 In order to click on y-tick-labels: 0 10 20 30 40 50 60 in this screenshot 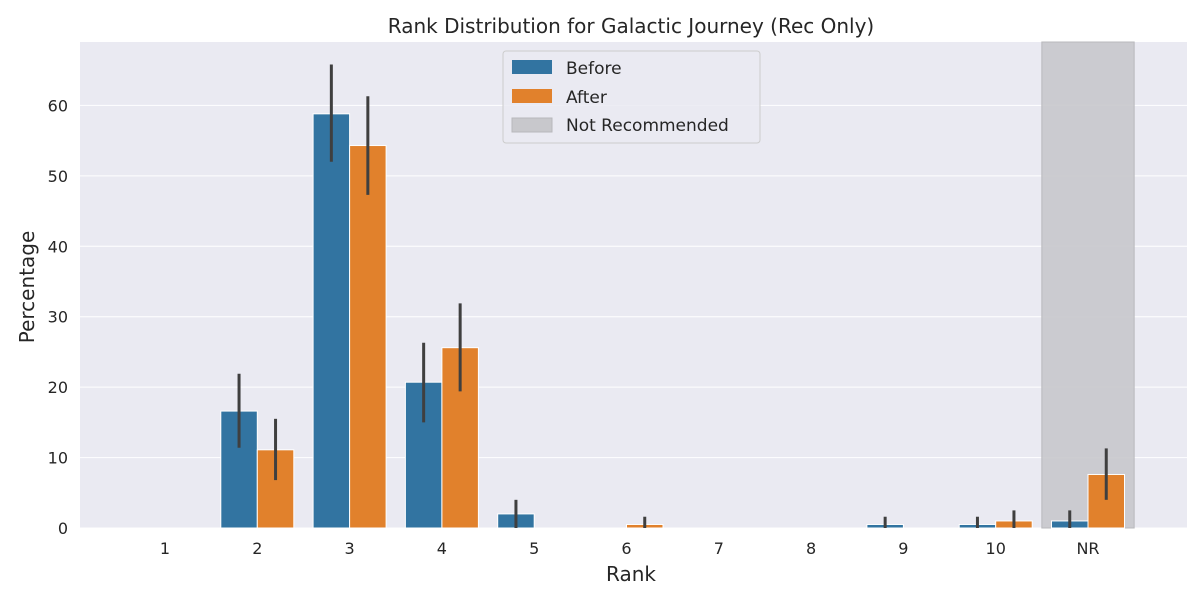, I will do `click(58, 317)`.